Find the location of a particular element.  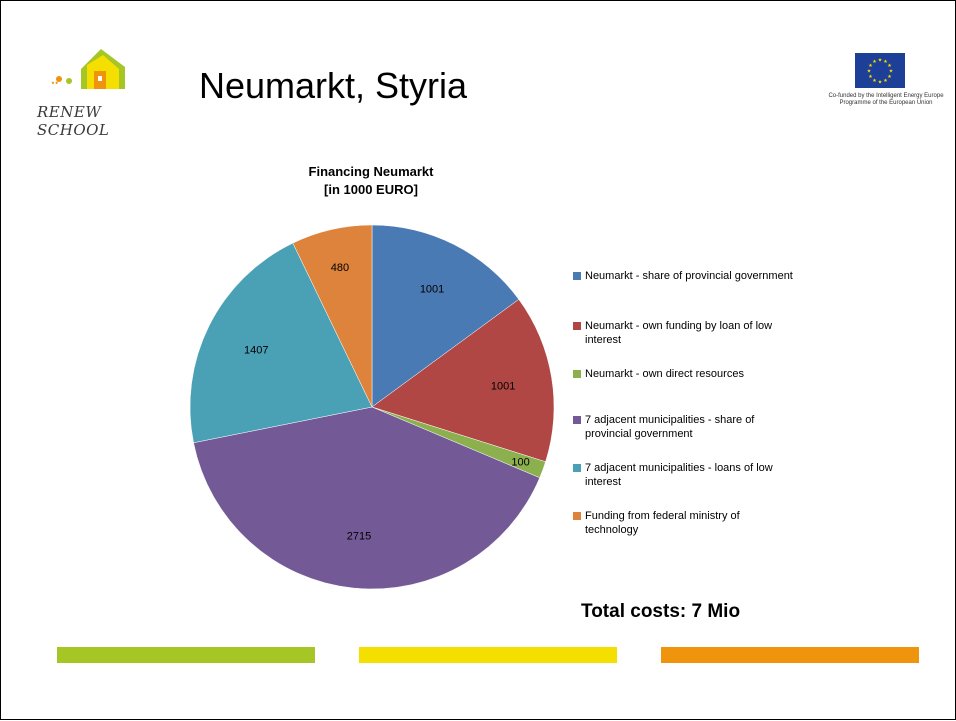

footer-bar-green is located at coordinates (186, 655).